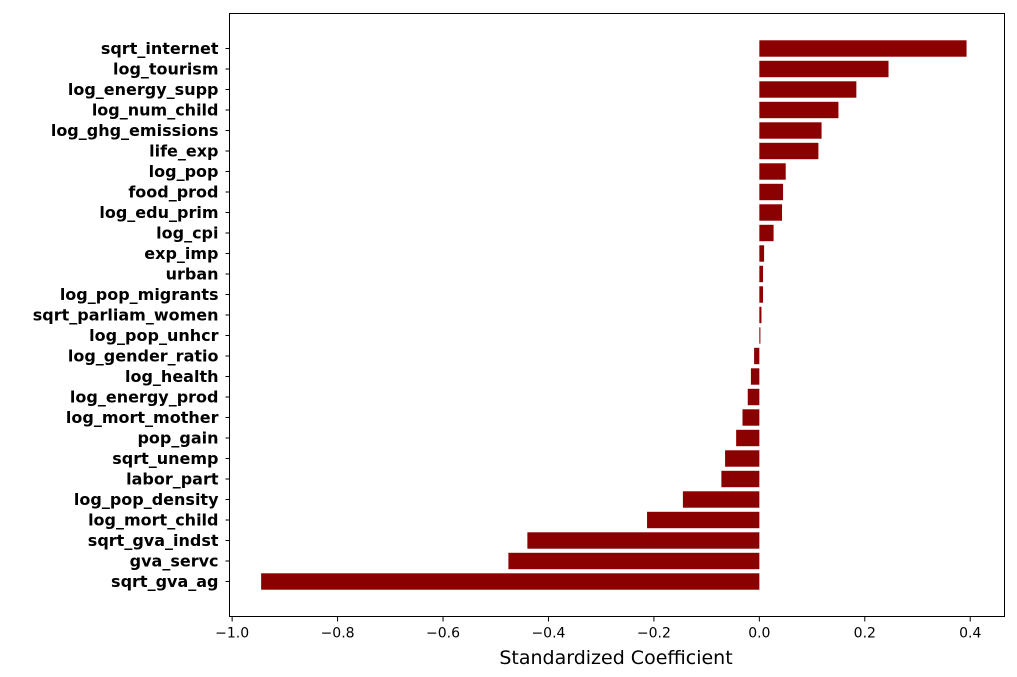  Describe the element at coordinates (126, 315) in the screenshot. I see `category-label-sqrt_parliam_women: sqrt_parliam_women` at that location.